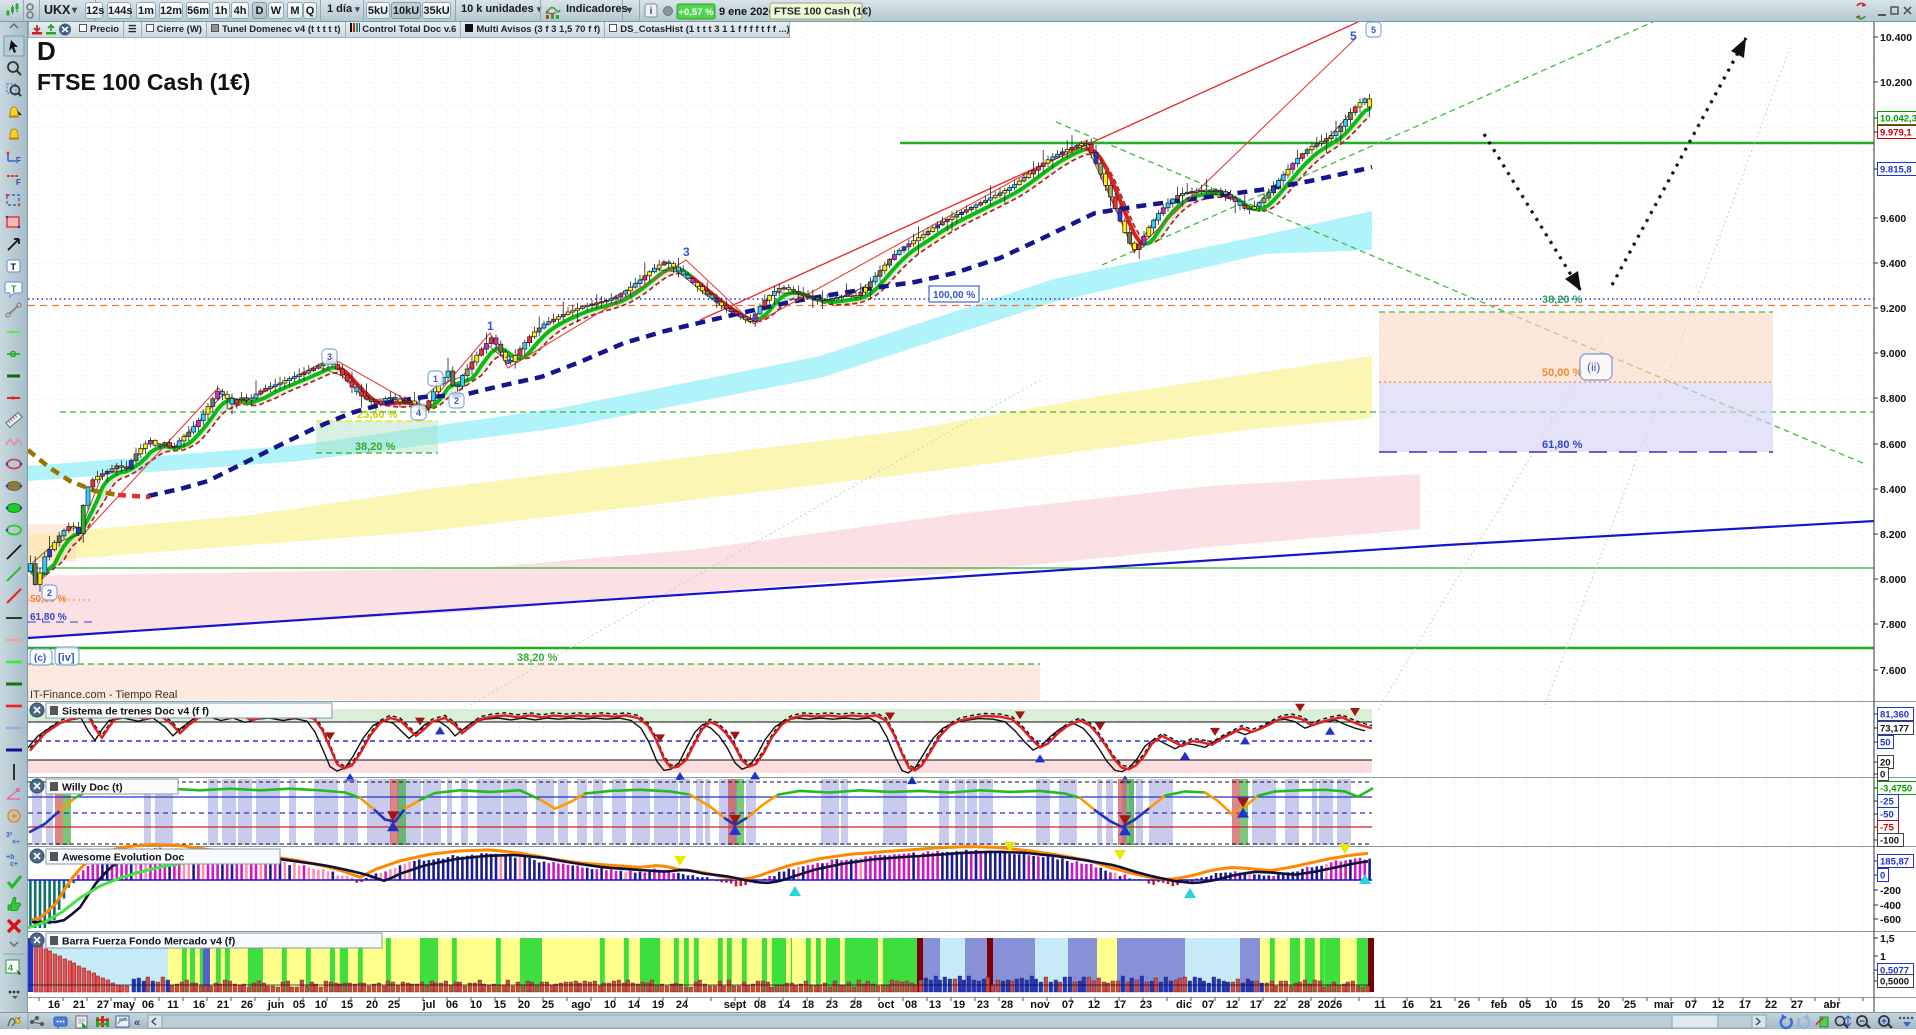 This screenshot has height=1035, width=1916. What do you see at coordinates (808, 1005) in the screenshot?
I see `svg-text: 18` at bounding box center [808, 1005].